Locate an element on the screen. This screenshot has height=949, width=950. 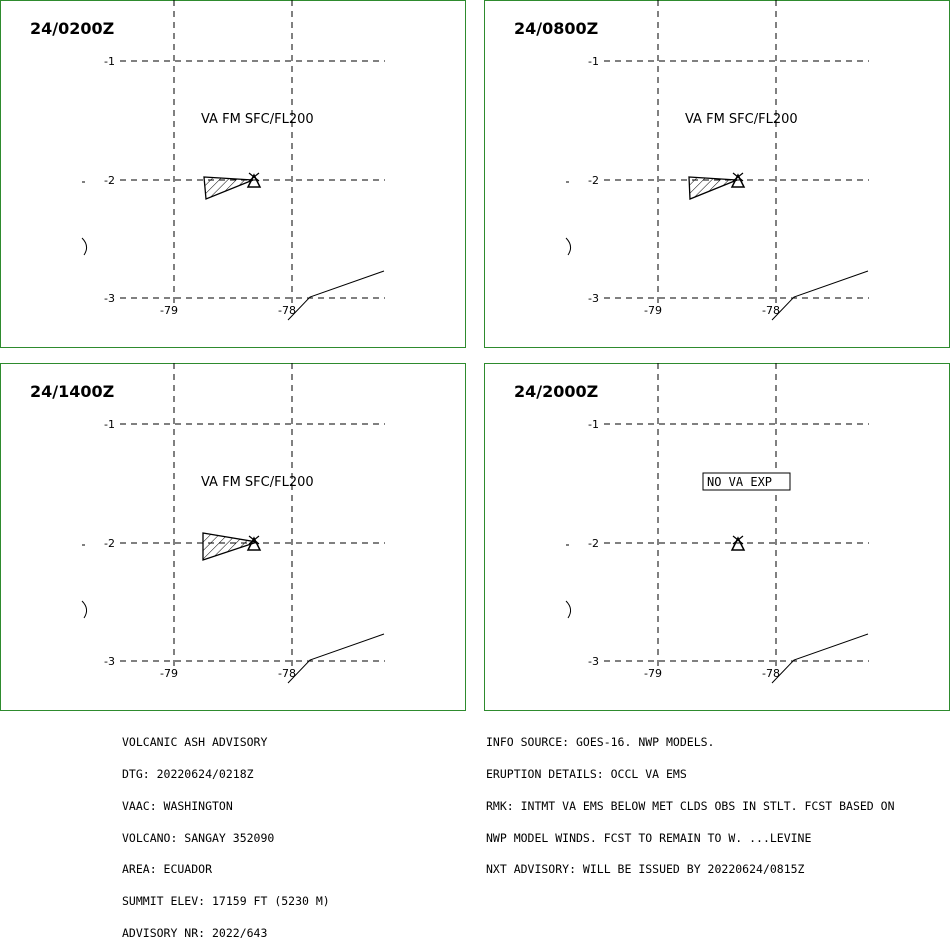
advisory-line: ADVISORY NR: 2022/643 is located at coordinates (195, 932).